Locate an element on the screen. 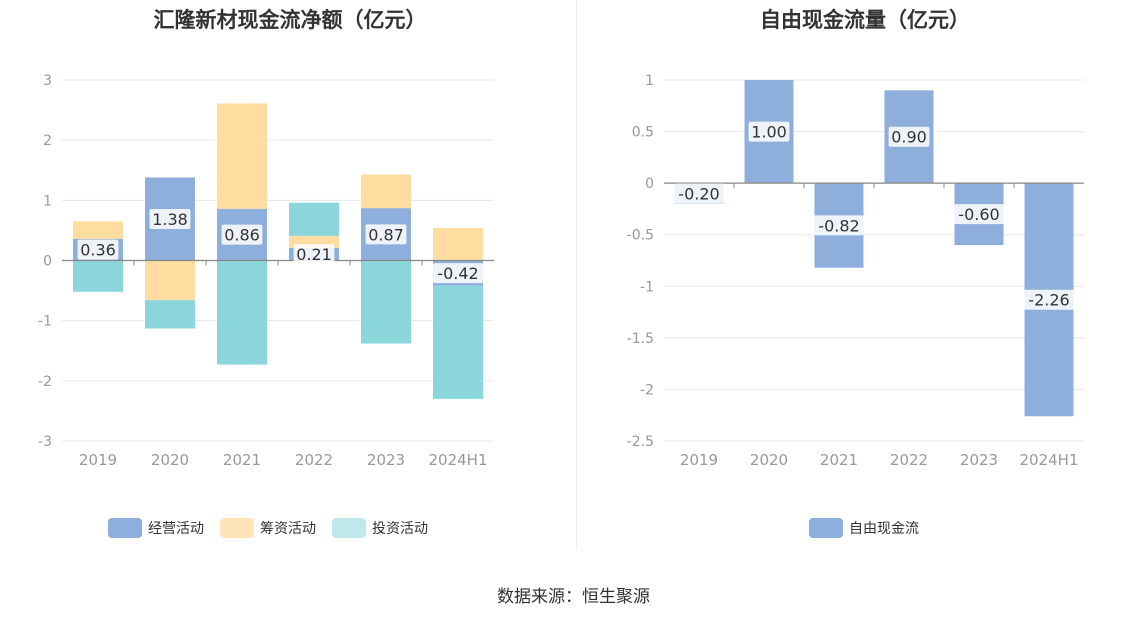  legend-swatch-investing is located at coordinates (349, 528).